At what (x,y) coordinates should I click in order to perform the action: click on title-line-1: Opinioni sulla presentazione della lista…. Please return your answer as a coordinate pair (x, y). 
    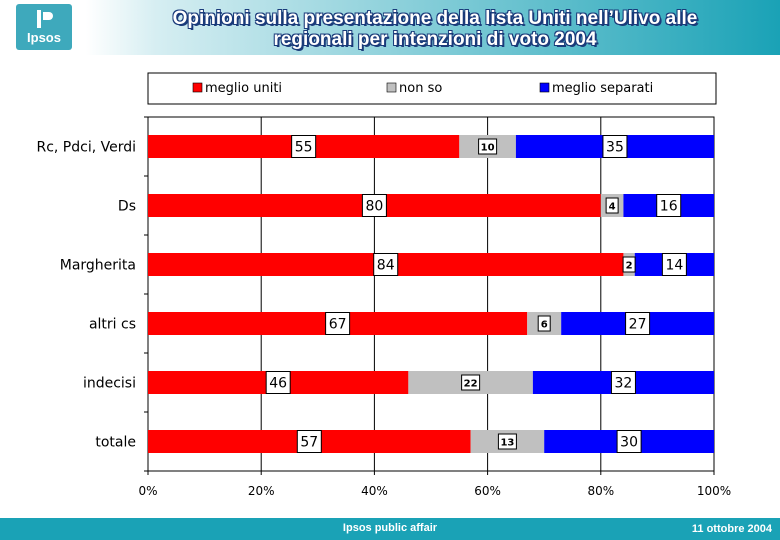
    Looking at the image, I should click on (435, 18).